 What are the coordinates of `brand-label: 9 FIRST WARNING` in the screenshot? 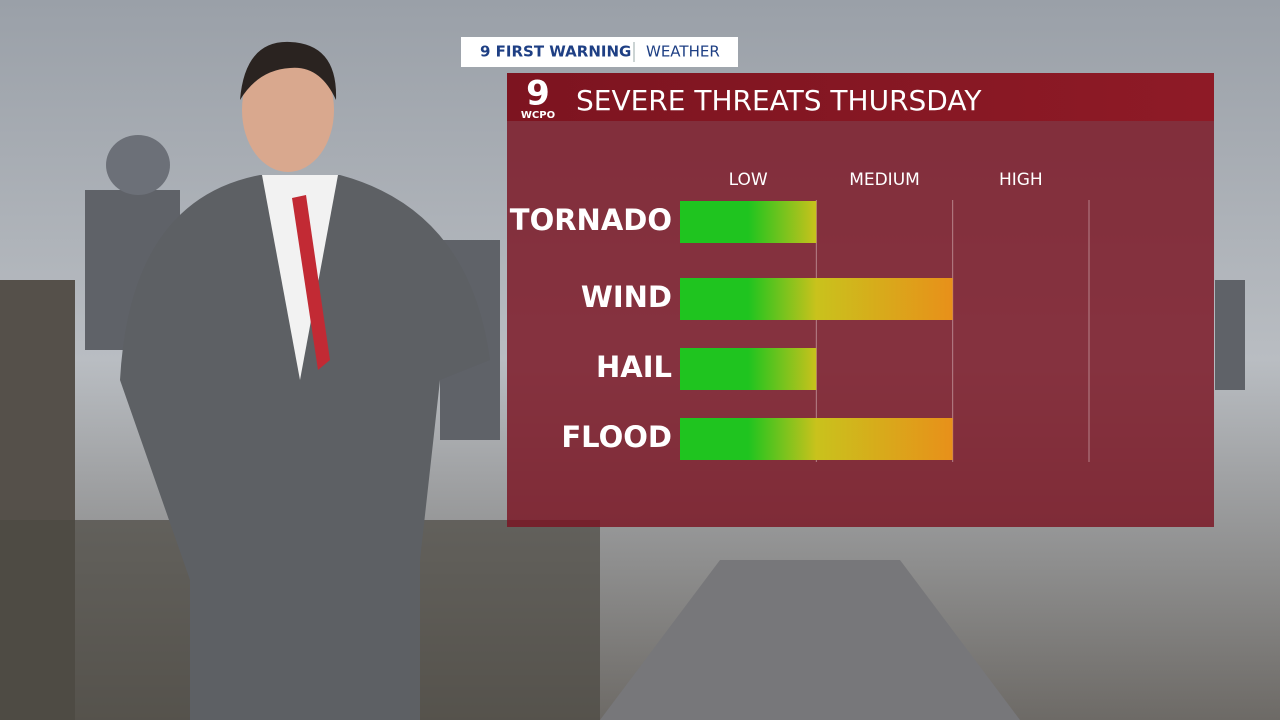 It's located at (555, 52).